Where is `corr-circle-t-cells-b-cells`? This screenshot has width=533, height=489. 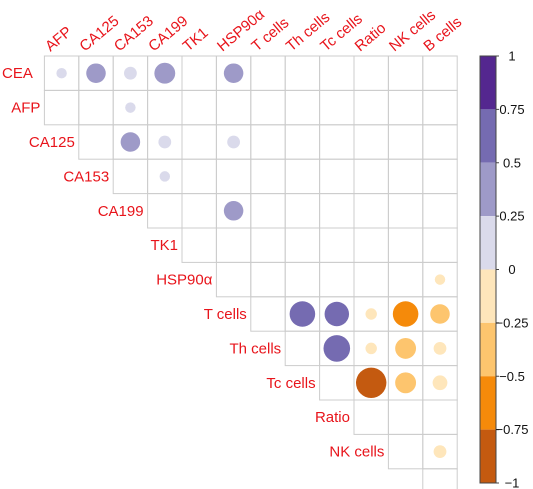
corr-circle-t-cells-b-cells is located at coordinates (440, 314).